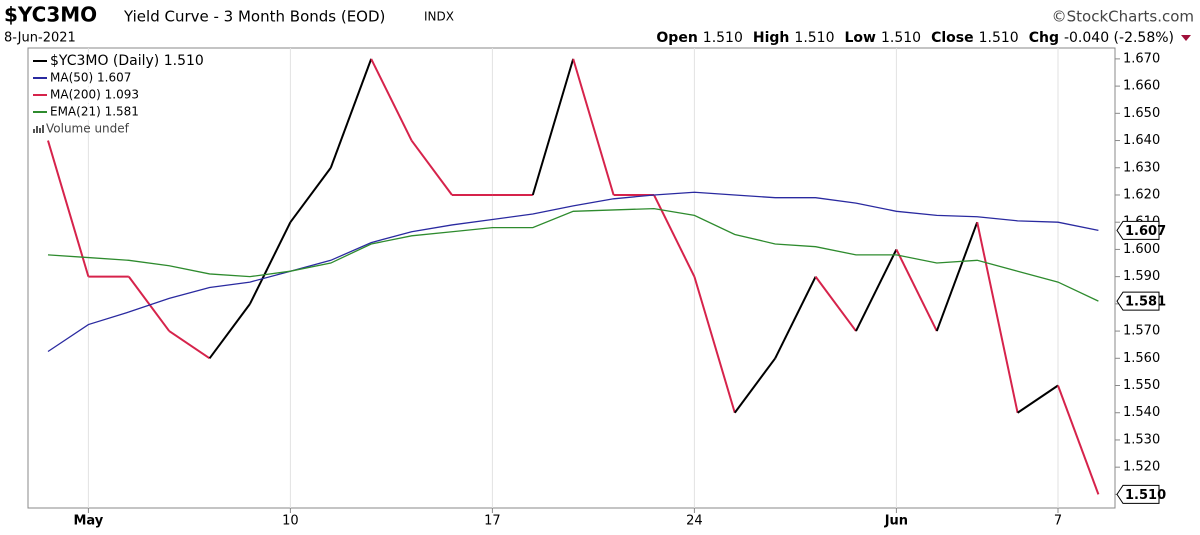 The height and width of the screenshot is (535, 1200). I want to click on y-tick-label: 1.660, so click(1141, 86).